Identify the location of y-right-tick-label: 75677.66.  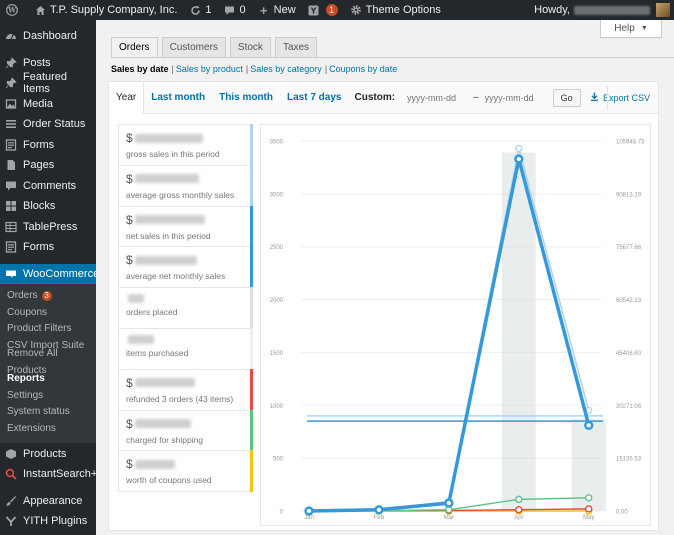
(629, 248).